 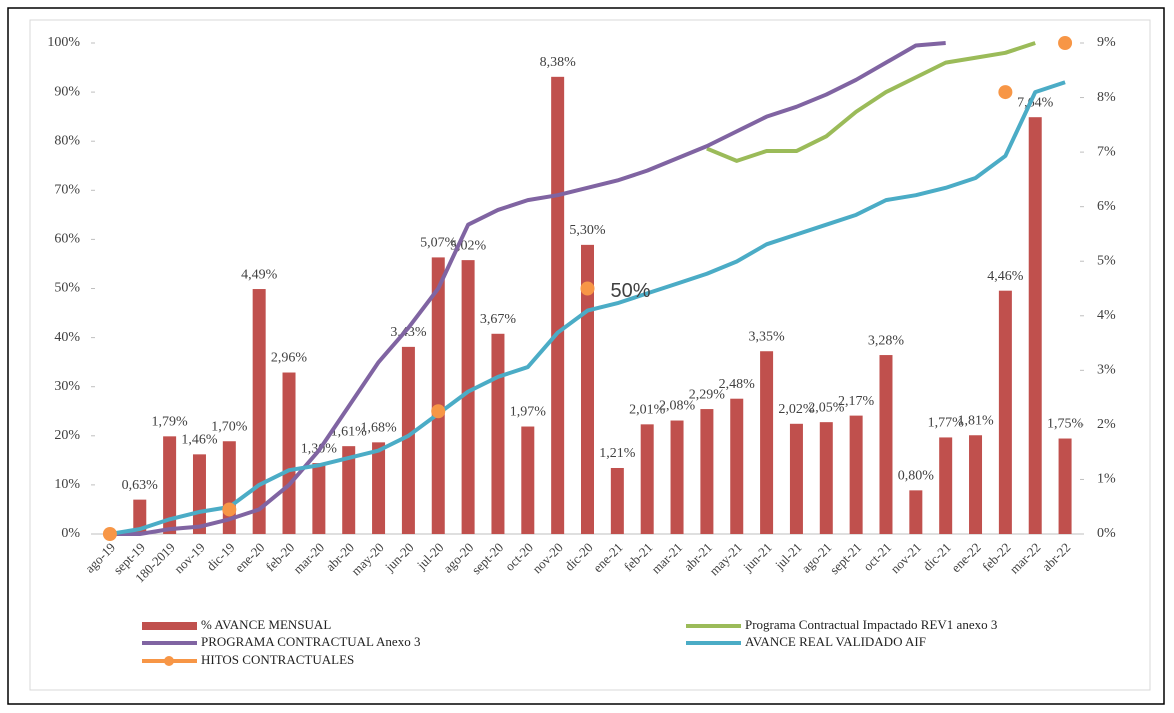 I want to click on data-label: 2,02%, so click(x=796, y=409).